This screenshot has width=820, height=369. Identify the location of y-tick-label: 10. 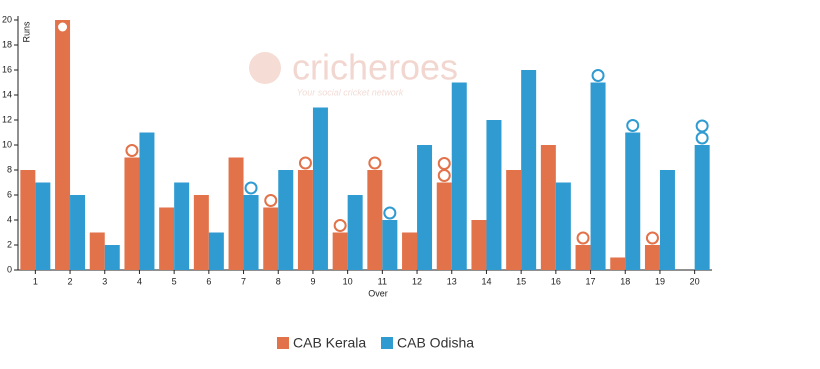
(7, 144).